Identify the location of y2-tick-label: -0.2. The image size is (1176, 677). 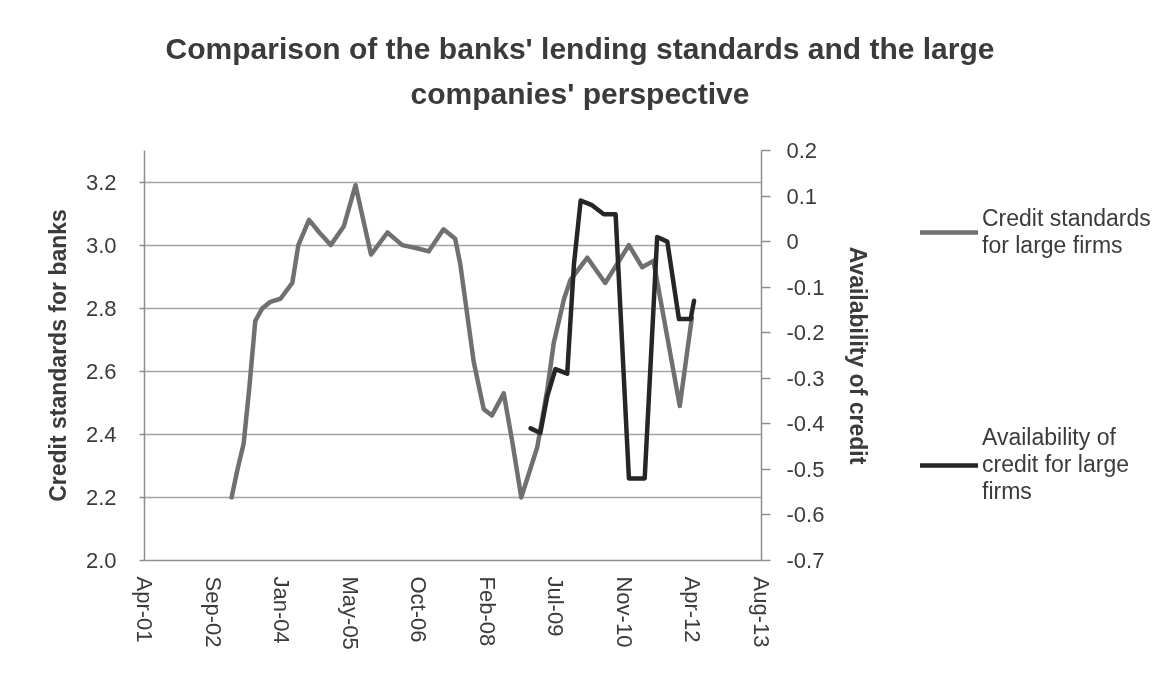
(805, 333).